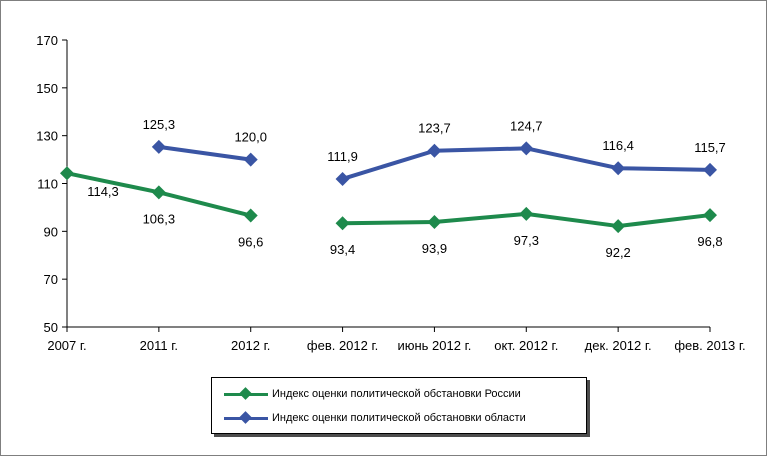 The image size is (767, 456). I want to click on data-label-russia-0: 114,3, so click(103, 191).